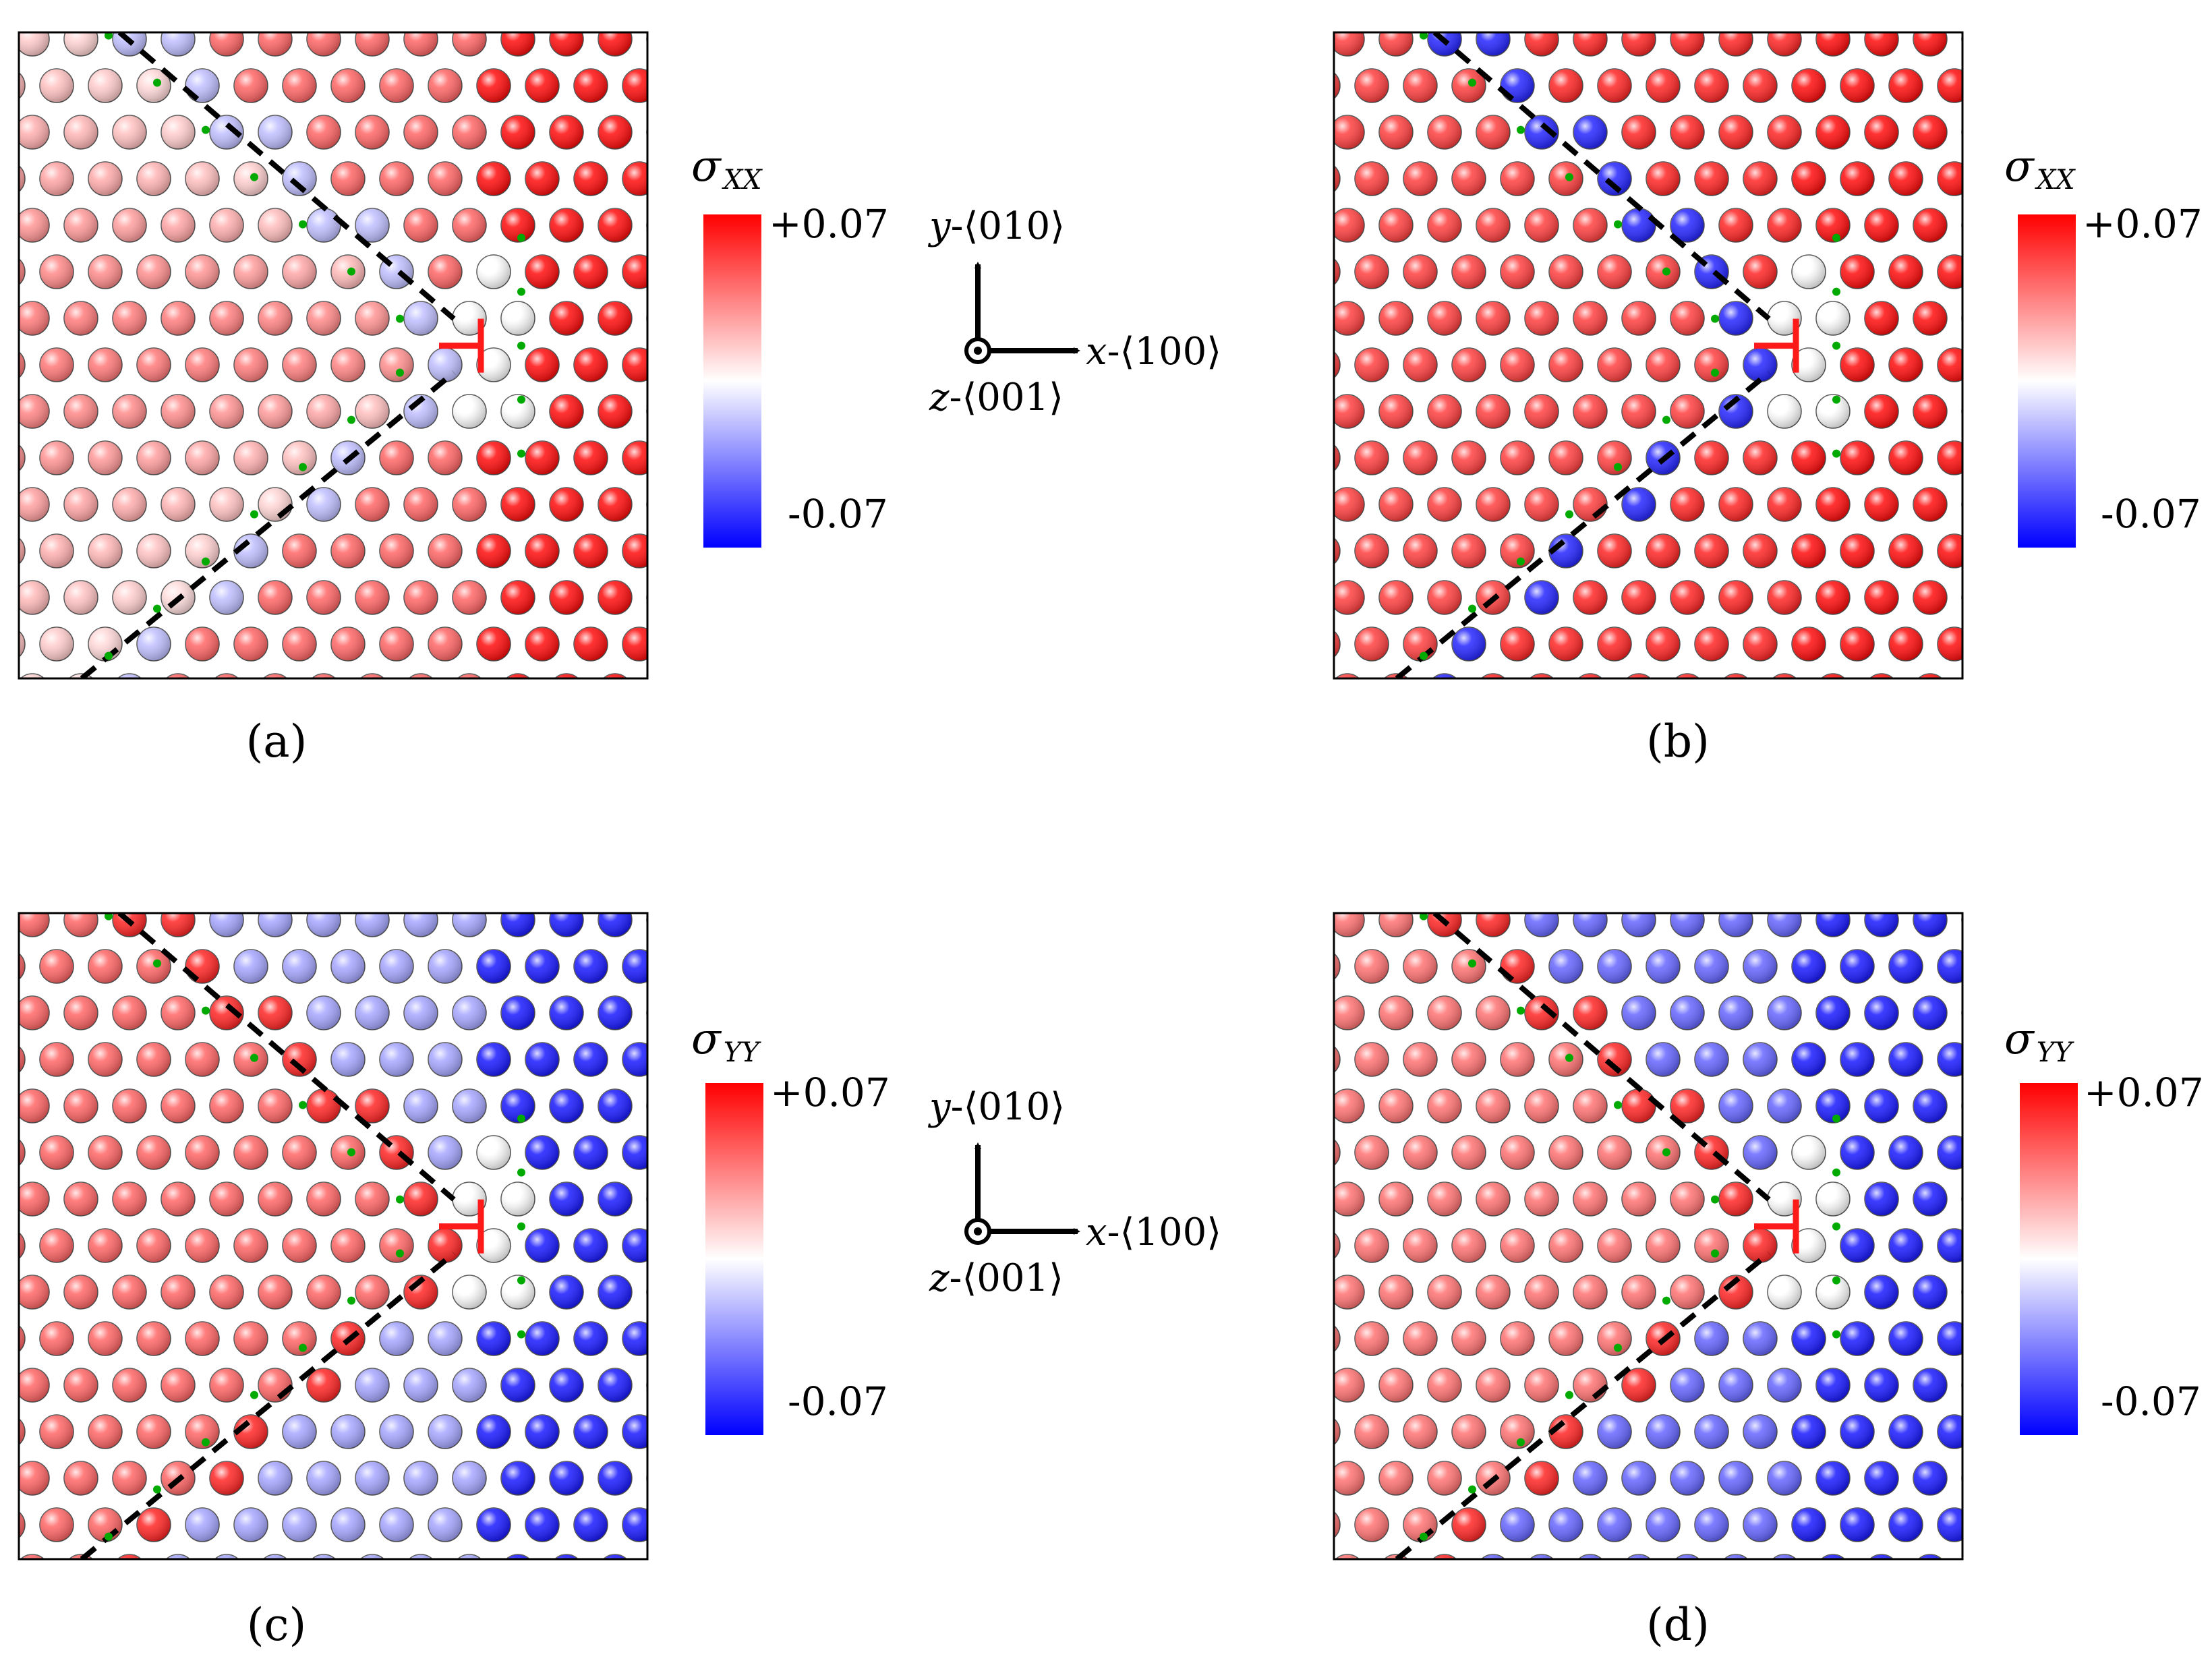 The height and width of the screenshot is (1663, 2212). I want to click on colorbar-a: σ XX +0.07 -0.07, so click(790, 345).